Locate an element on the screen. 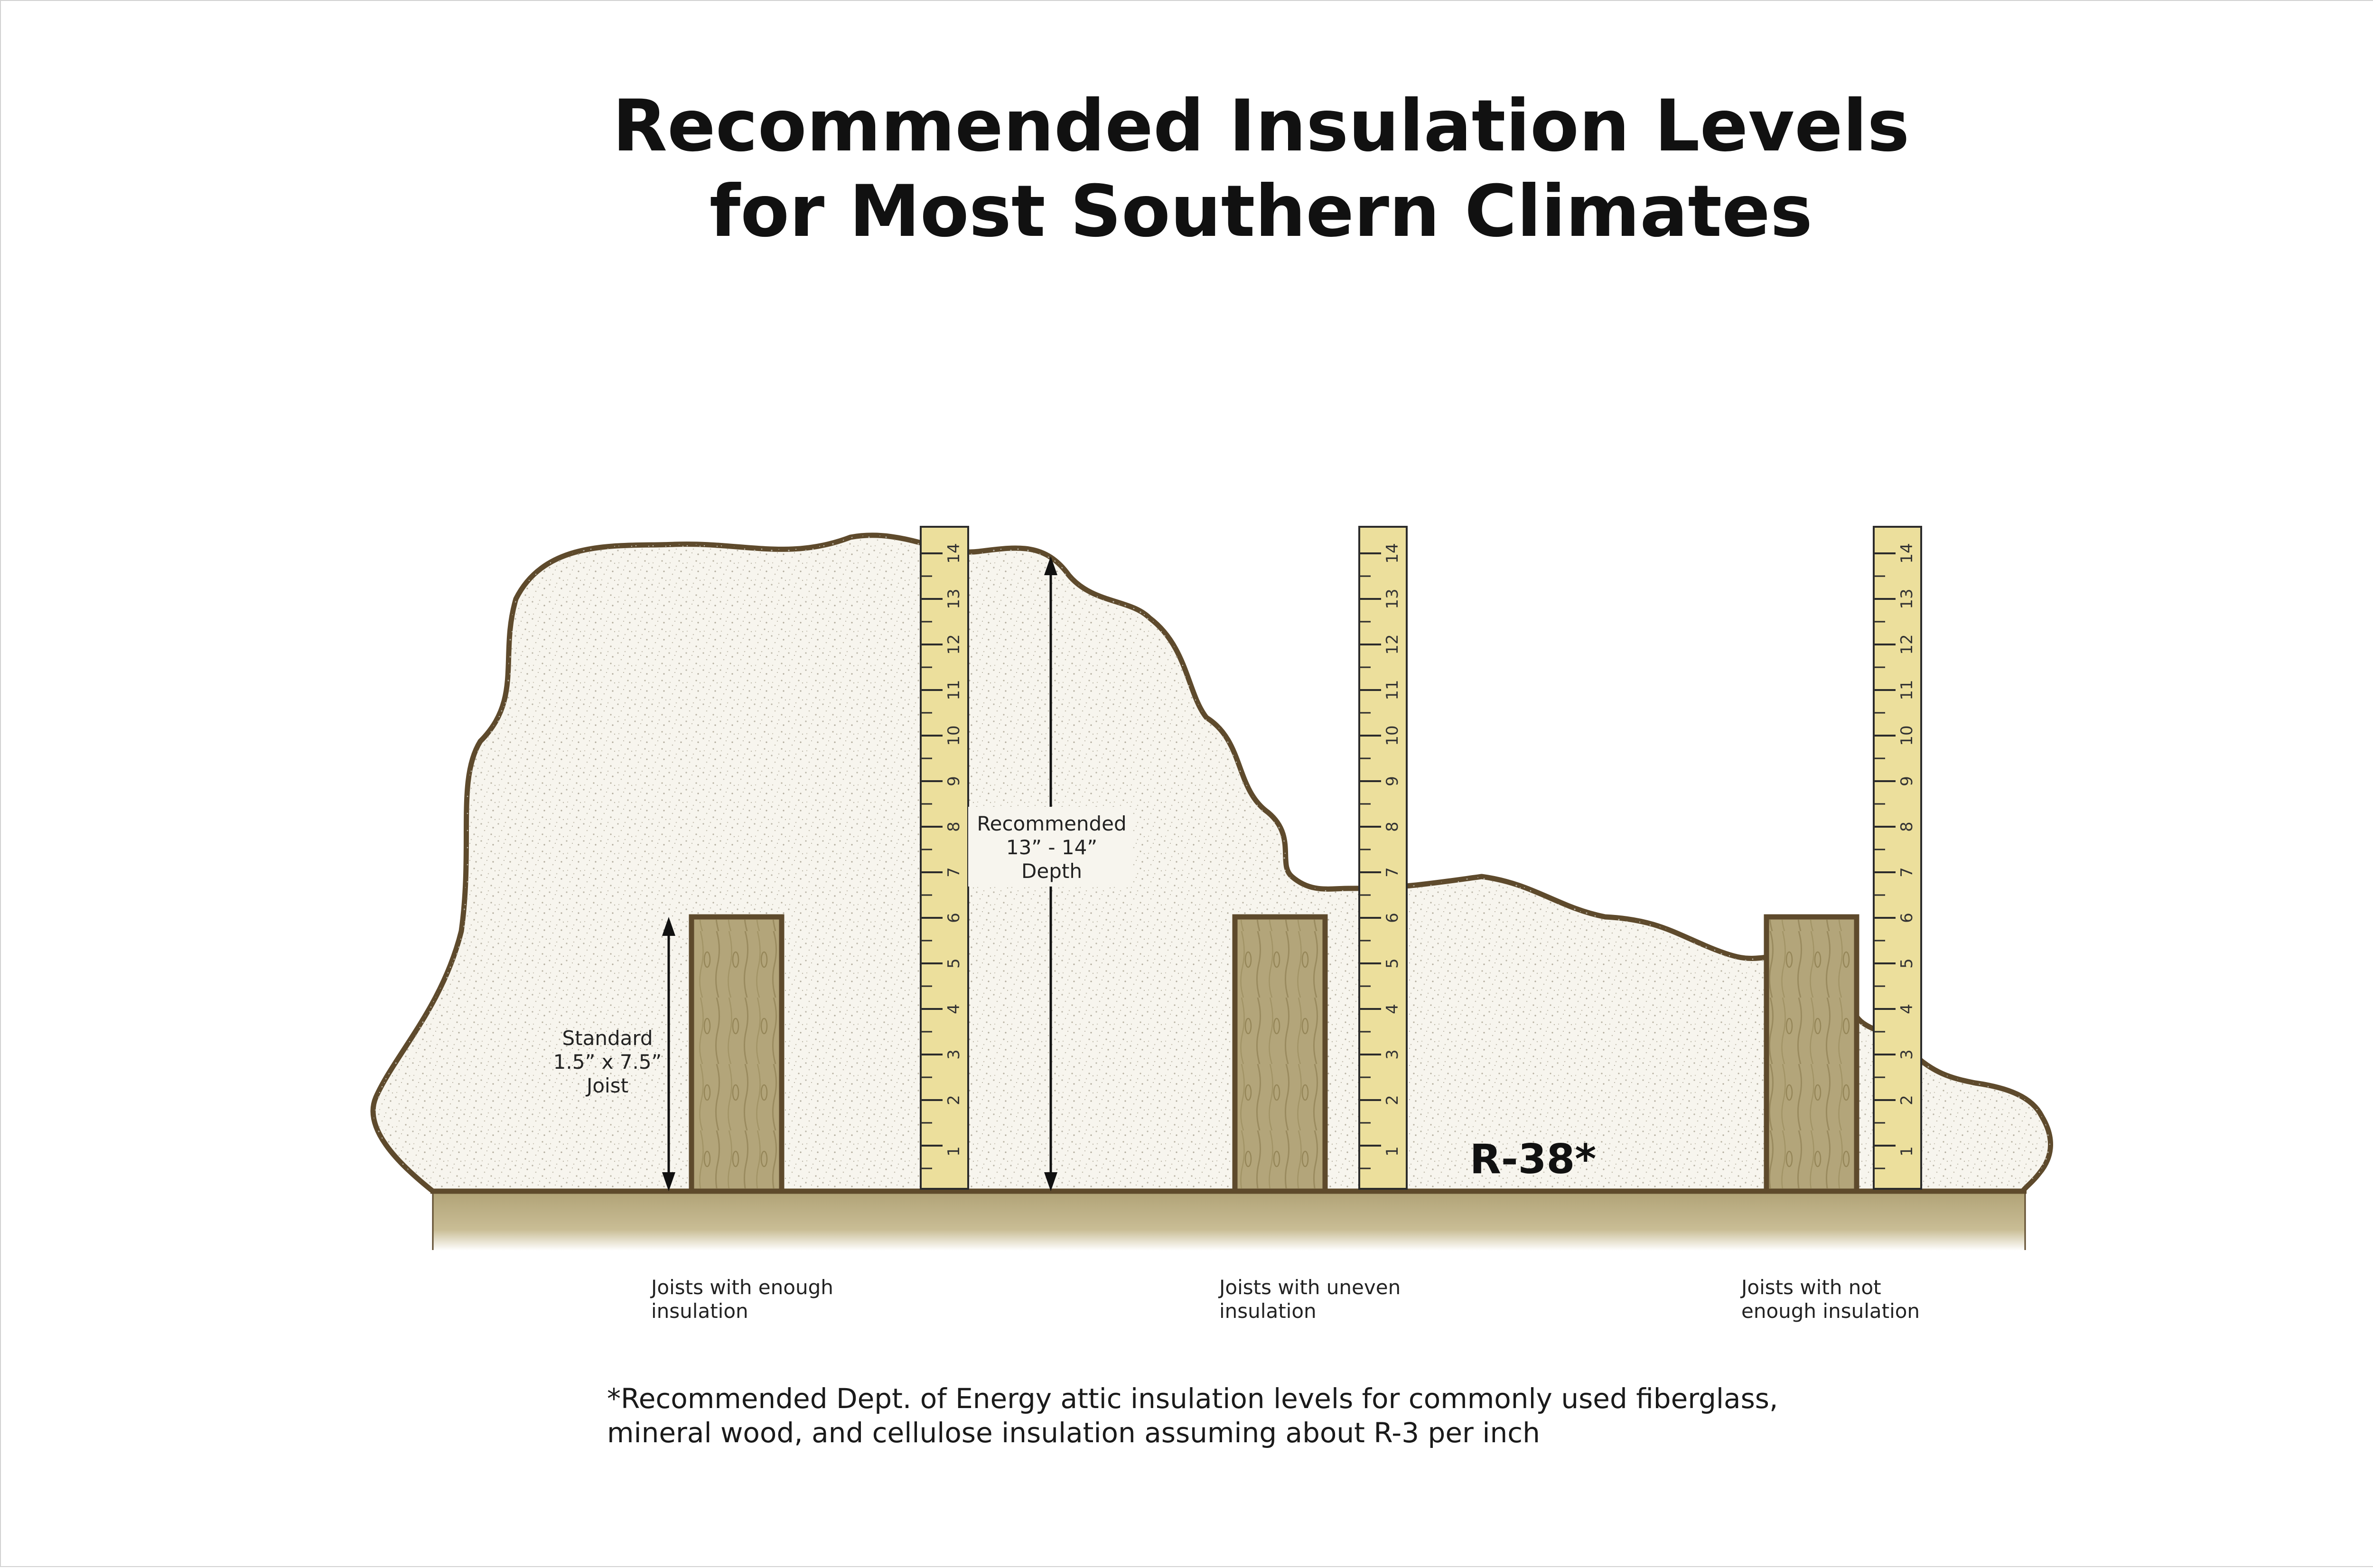  depth-label-line-2: 13” - 14” is located at coordinates (1051, 848).